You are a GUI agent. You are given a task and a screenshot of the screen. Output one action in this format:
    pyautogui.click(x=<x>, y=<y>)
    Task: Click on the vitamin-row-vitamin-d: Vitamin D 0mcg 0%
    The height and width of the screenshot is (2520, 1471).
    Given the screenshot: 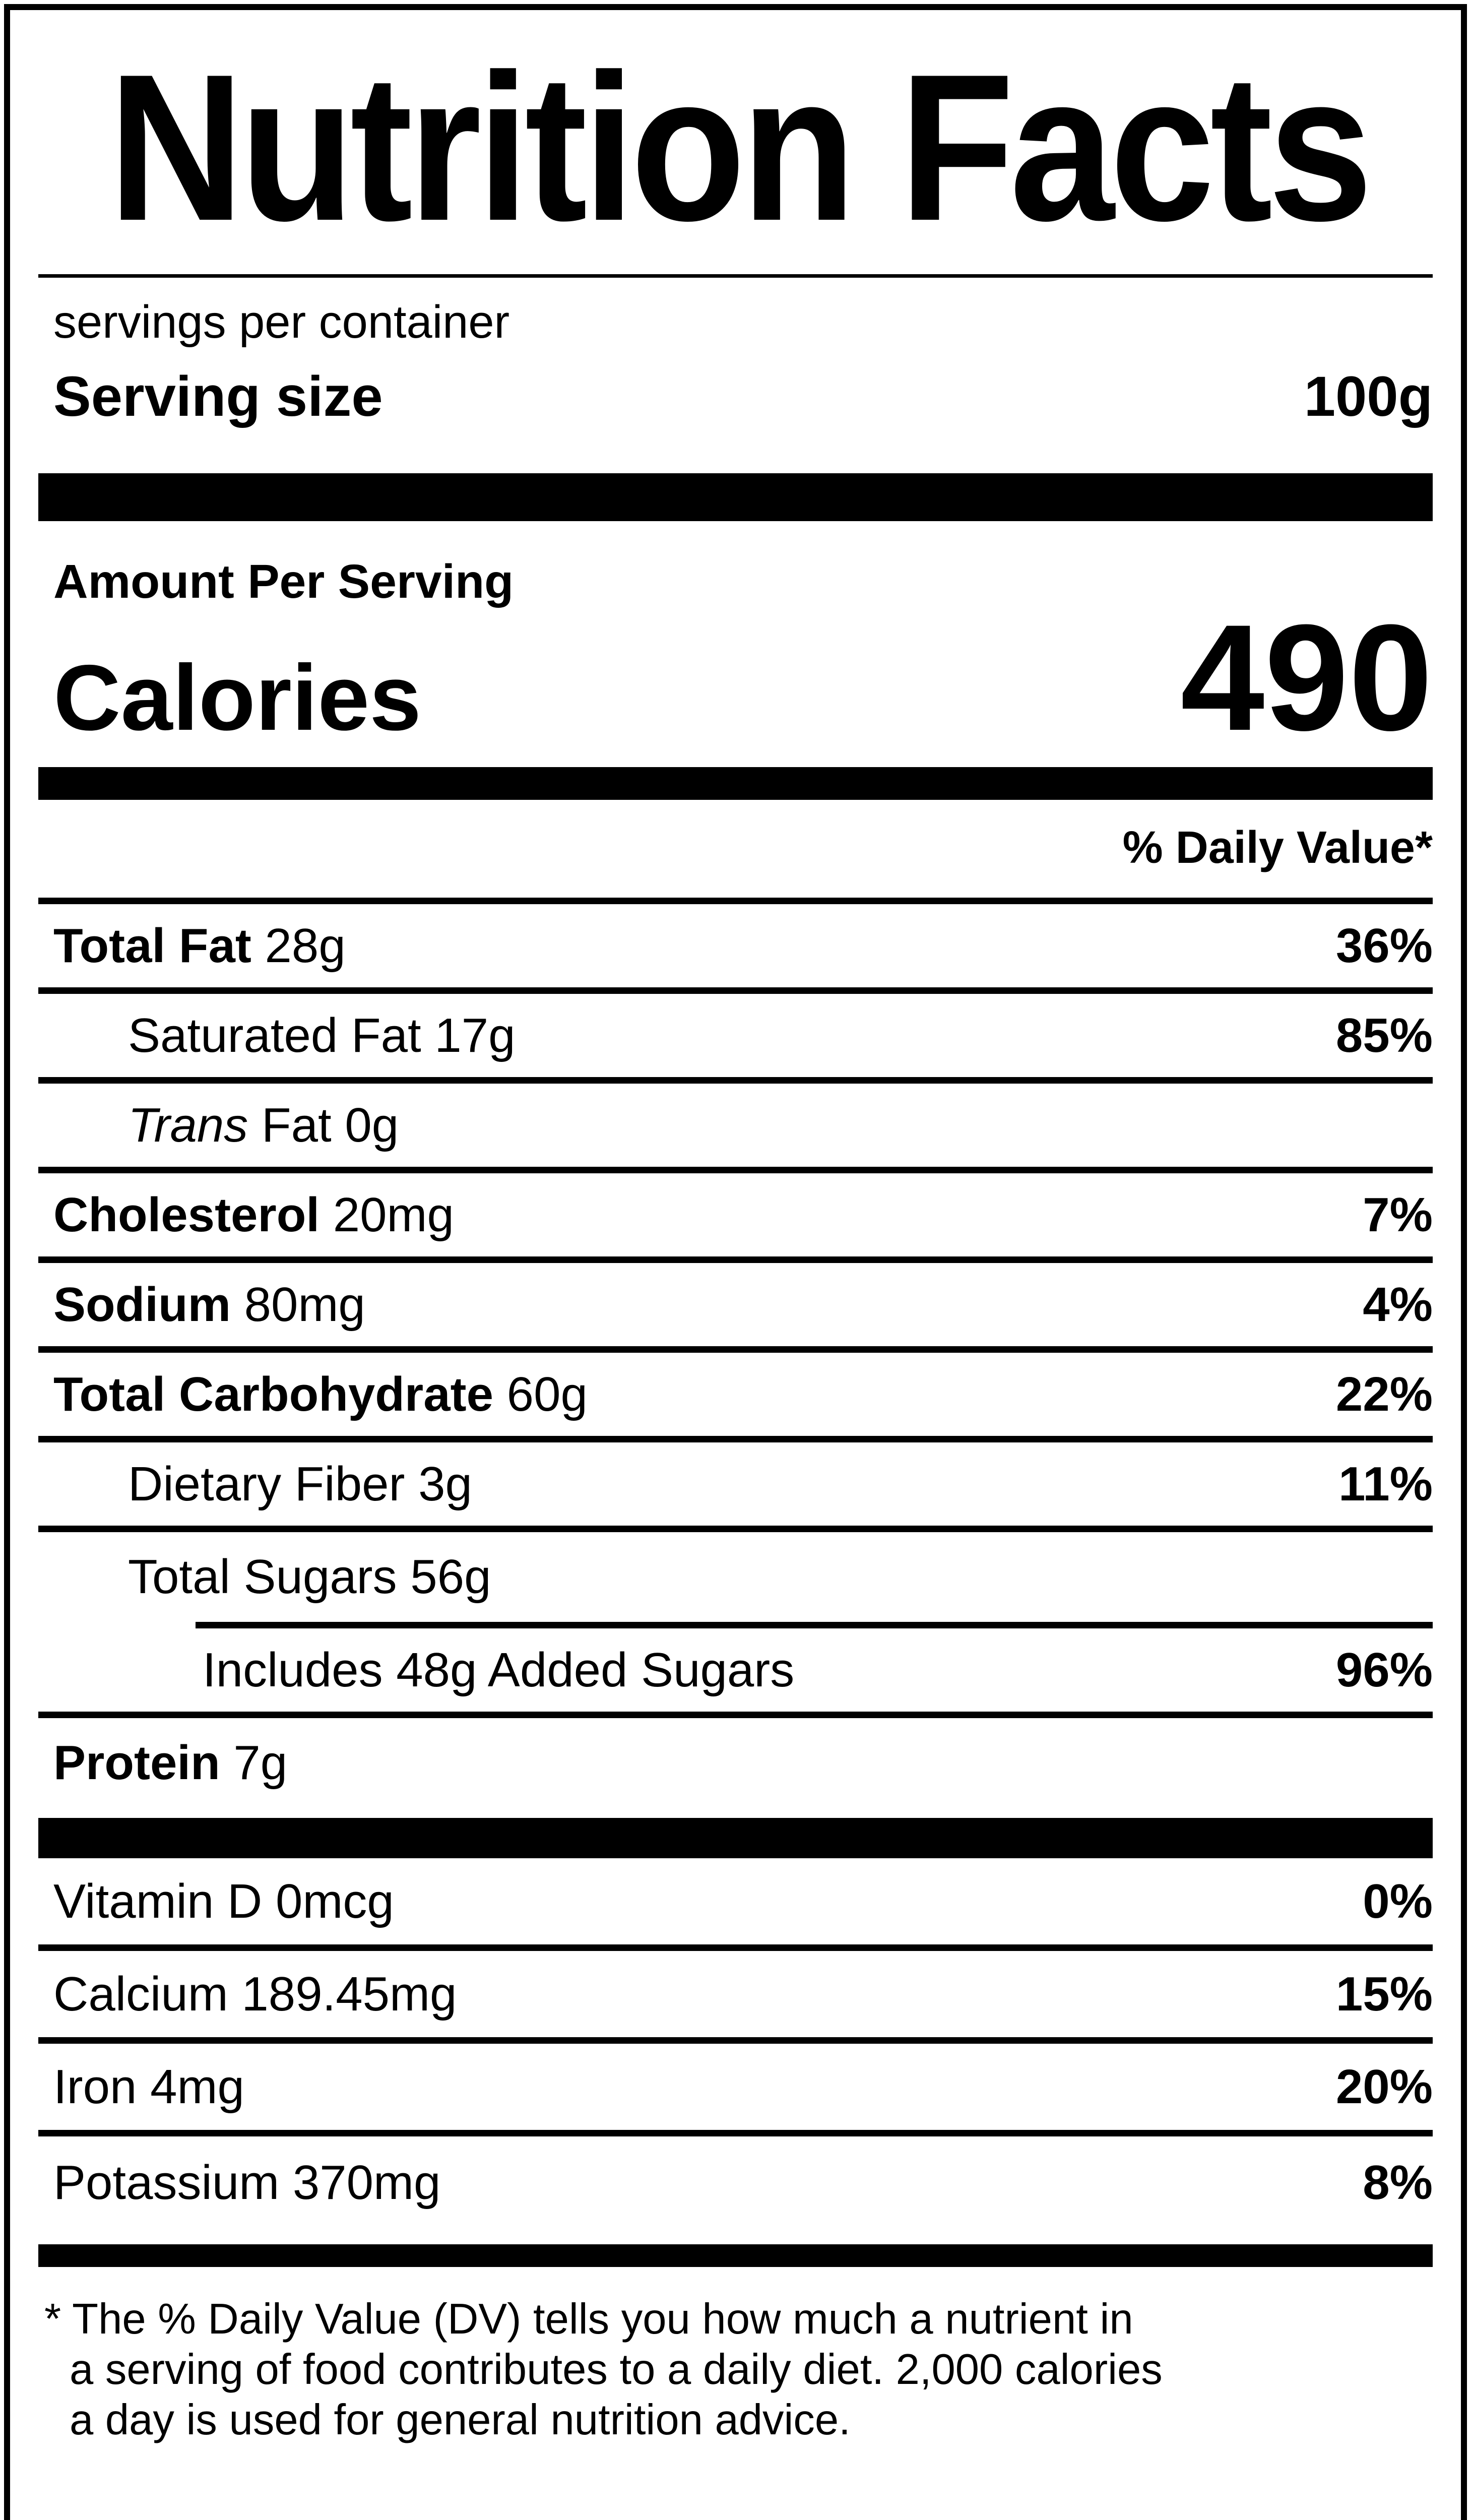 What is the action you would take?
    pyautogui.click(x=735, y=1904)
    